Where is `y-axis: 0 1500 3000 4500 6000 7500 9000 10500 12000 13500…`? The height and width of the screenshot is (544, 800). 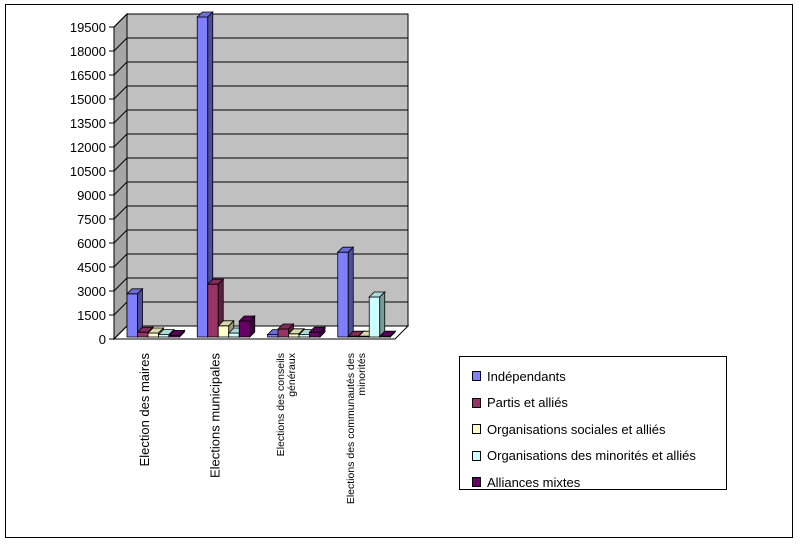
y-axis: 0 1500 3000 4500 6000 7500 9000 10500 12000 13500… is located at coordinates (92, 183).